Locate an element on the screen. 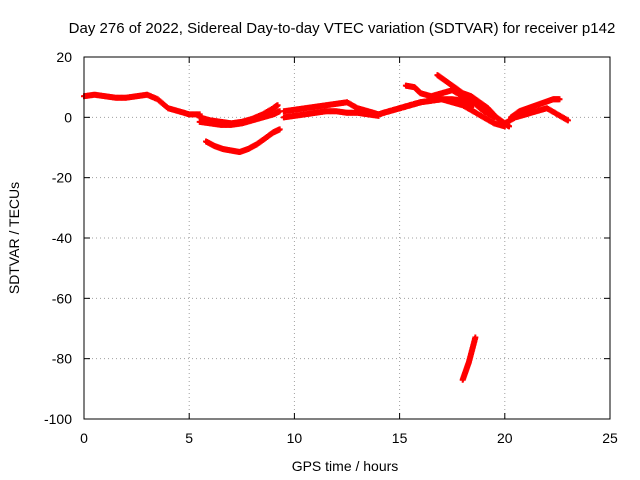  y-tick-label: -20 is located at coordinates (62, 178).